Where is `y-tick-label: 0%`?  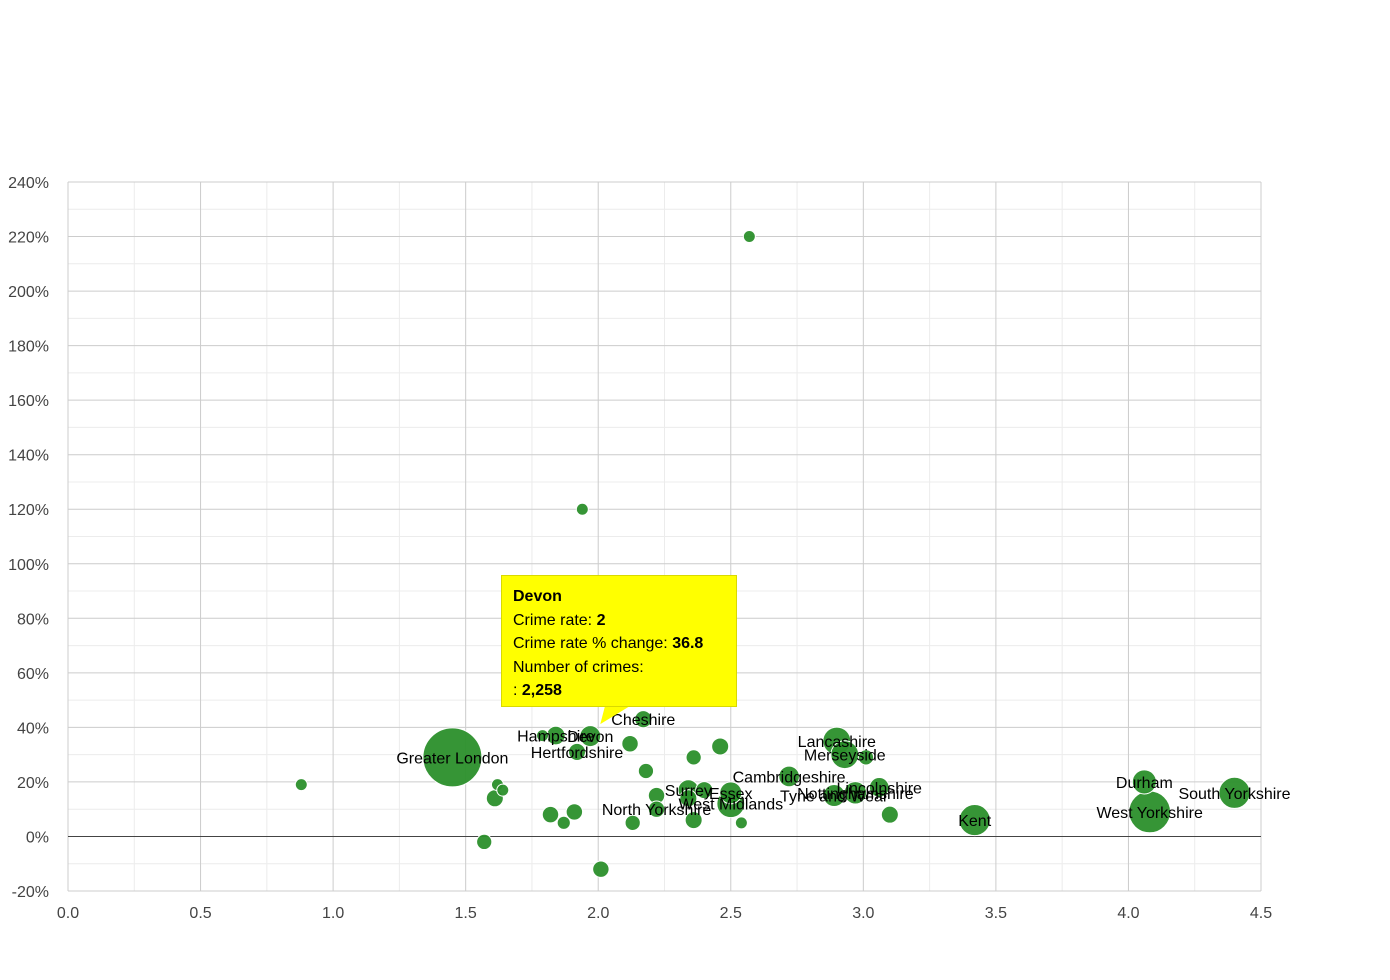
y-tick-label: 0% is located at coordinates (37, 837).